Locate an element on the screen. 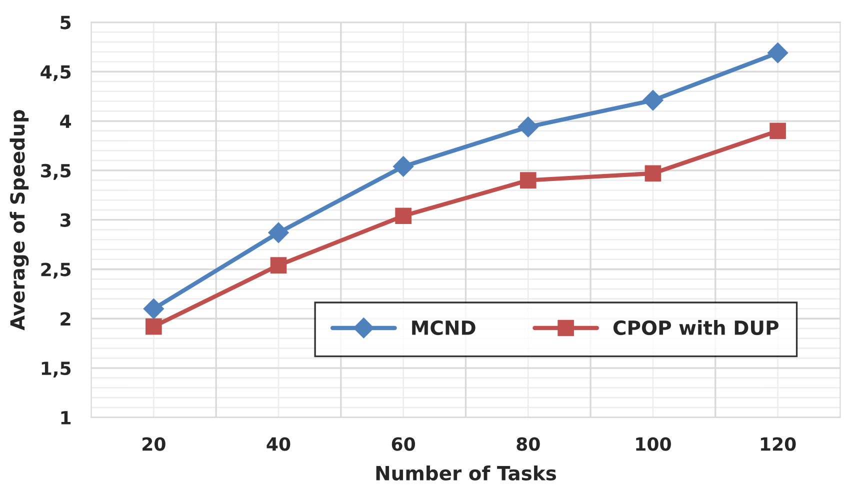 This screenshot has width=853, height=494. x-tick-label: 120 is located at coordinates (778, 444).